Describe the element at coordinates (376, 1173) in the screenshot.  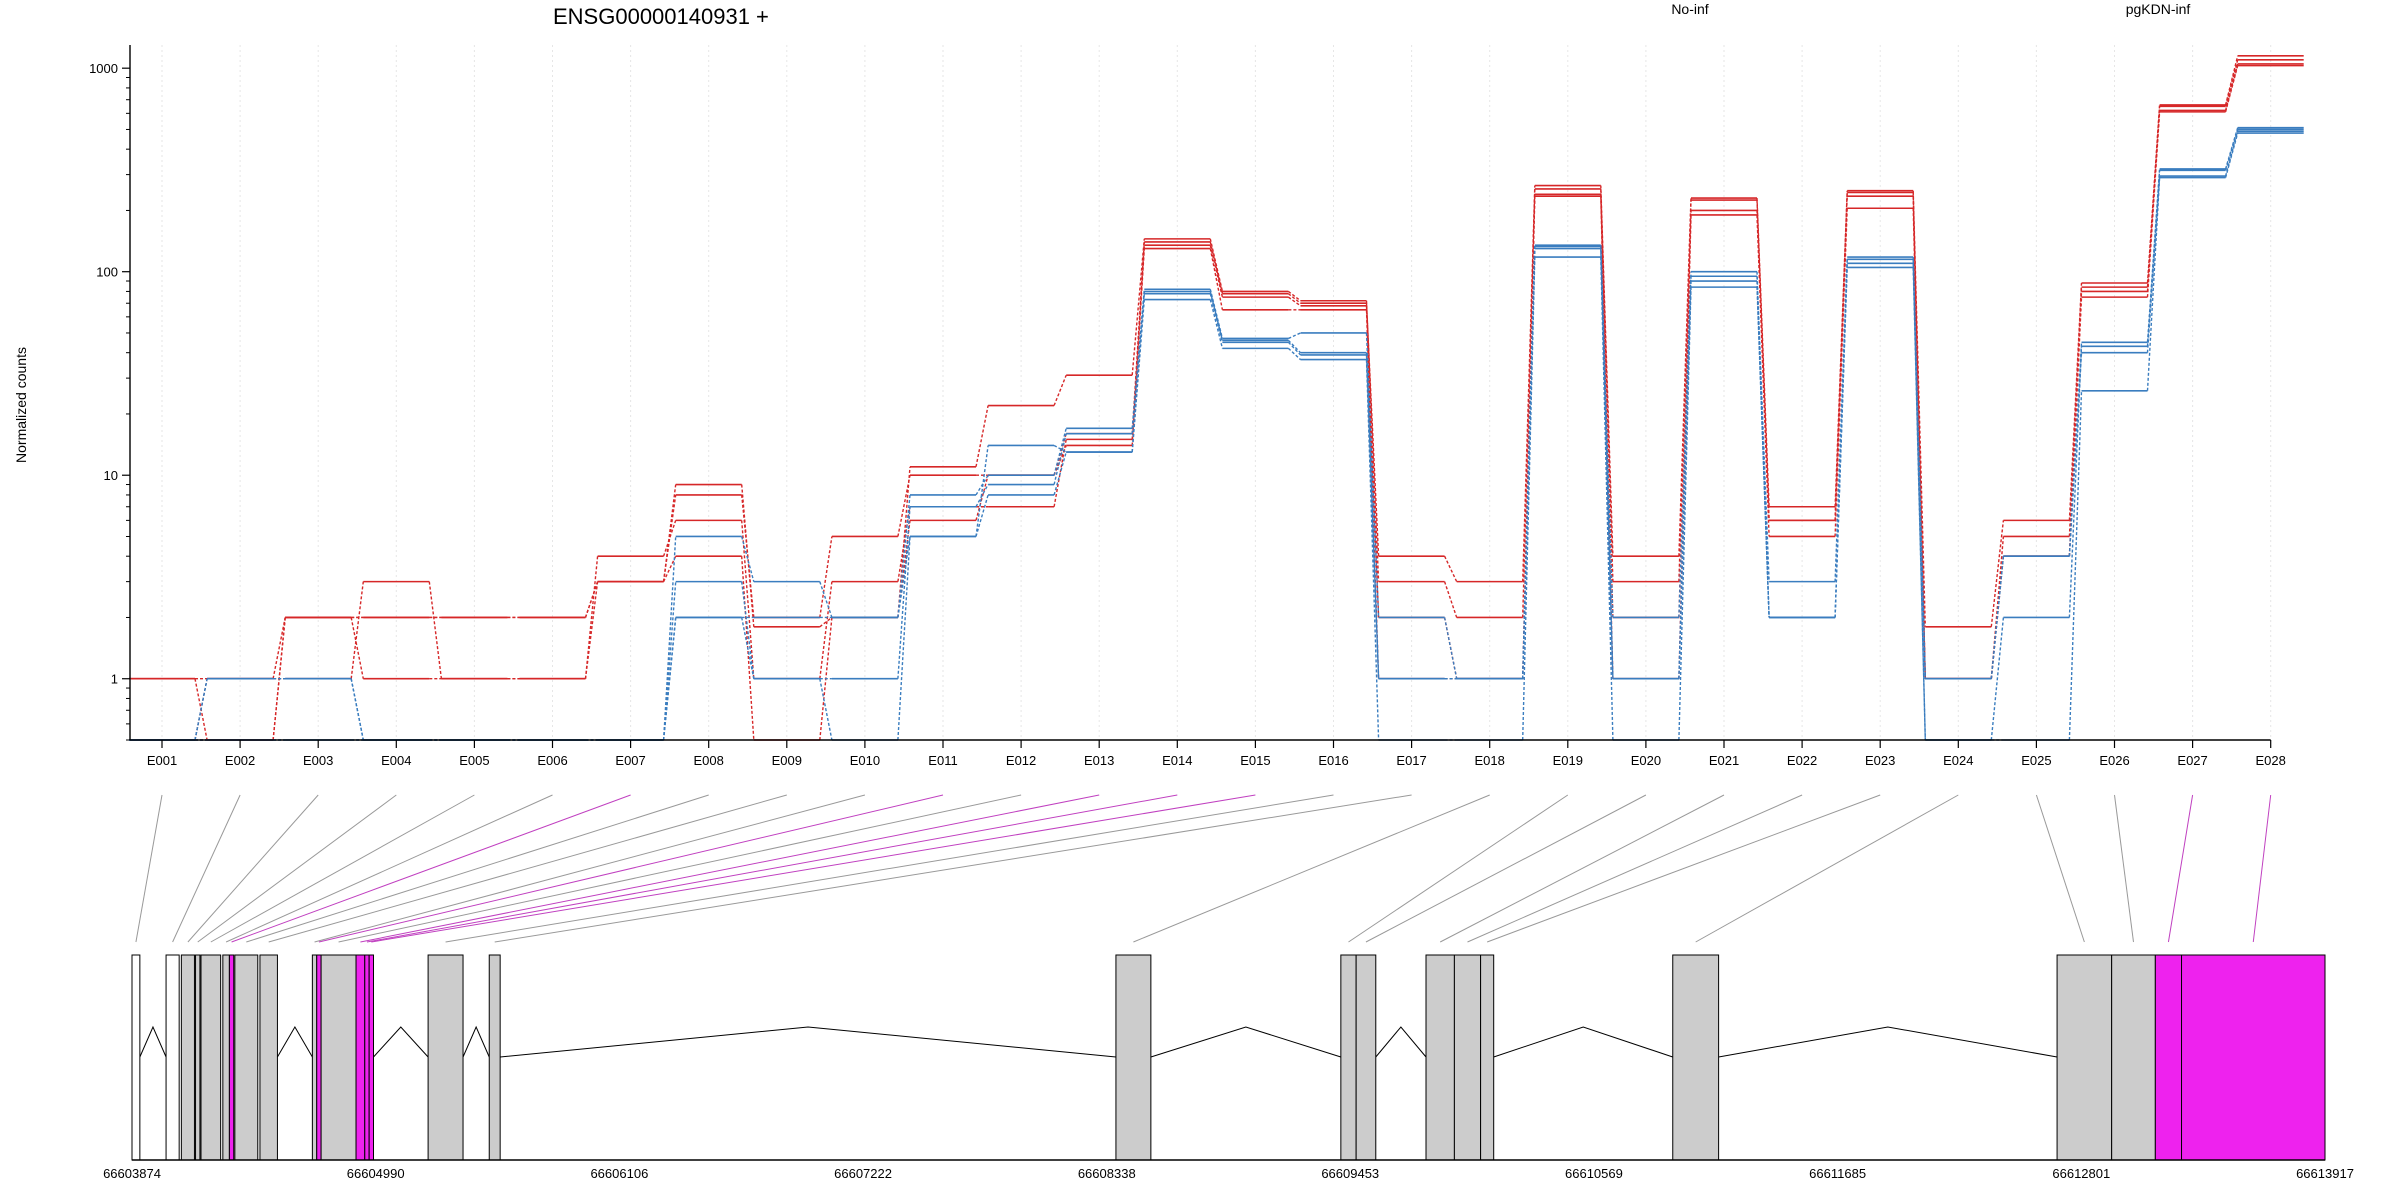
I see `genomic-coordinate-label: 66604990` at that location.